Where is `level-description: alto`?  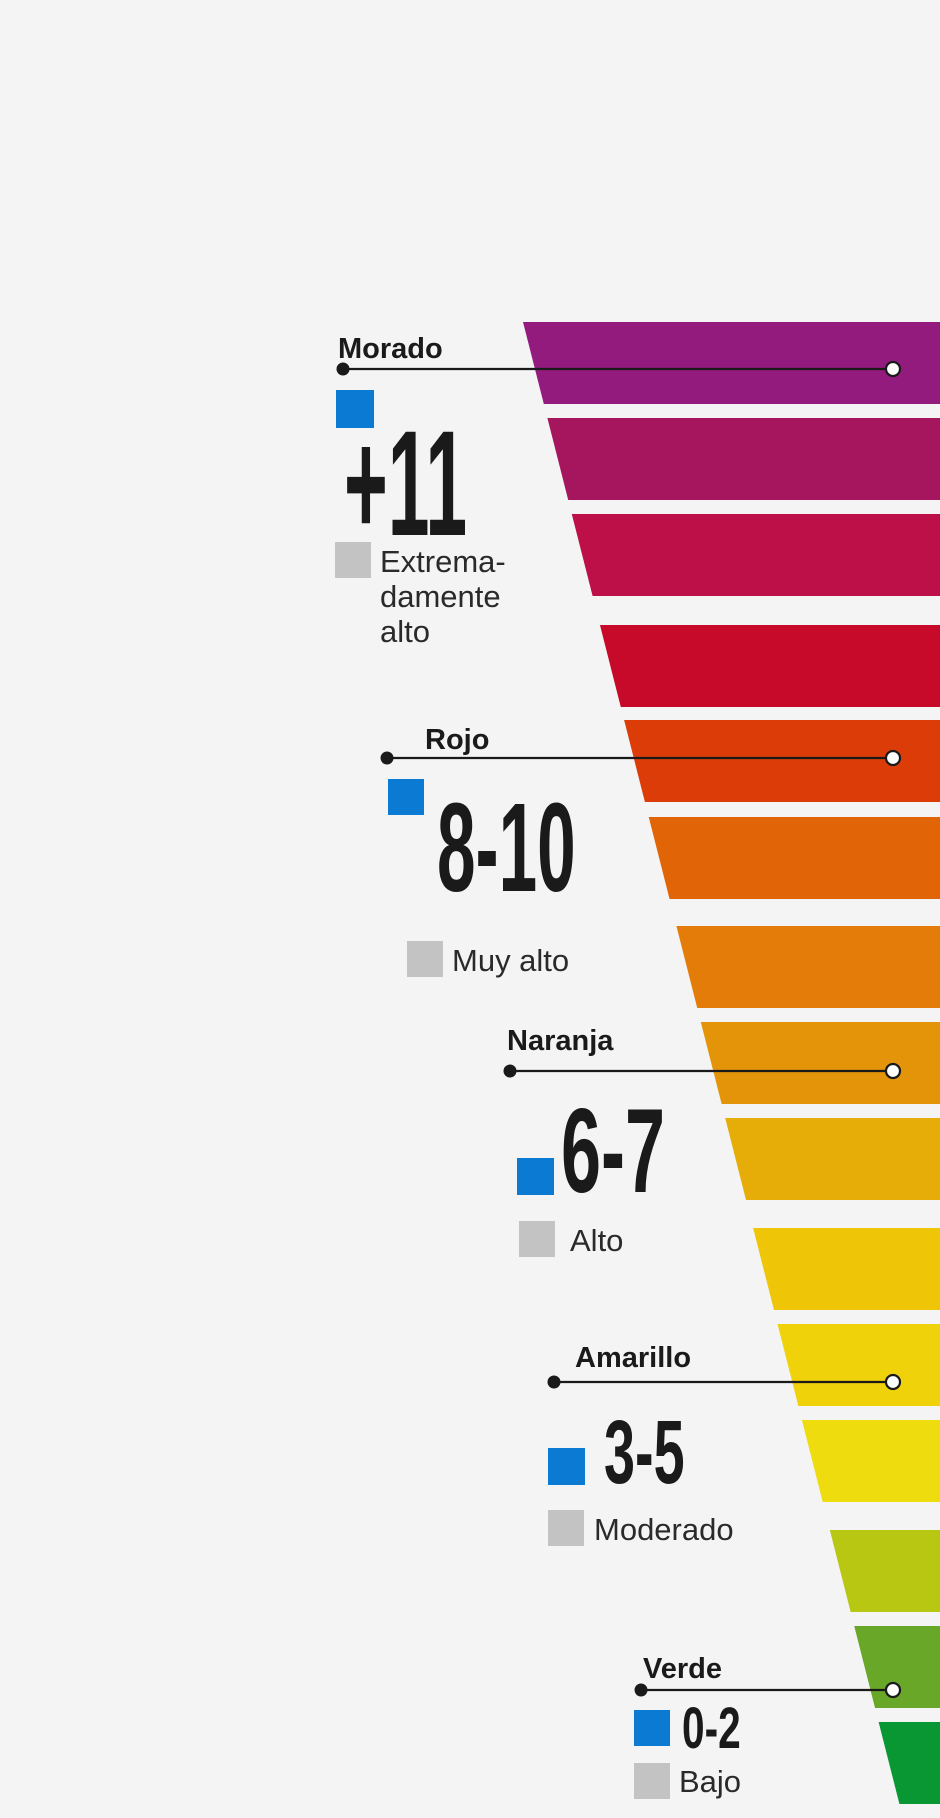 level-description: alto is located at coordinates (405, 631).